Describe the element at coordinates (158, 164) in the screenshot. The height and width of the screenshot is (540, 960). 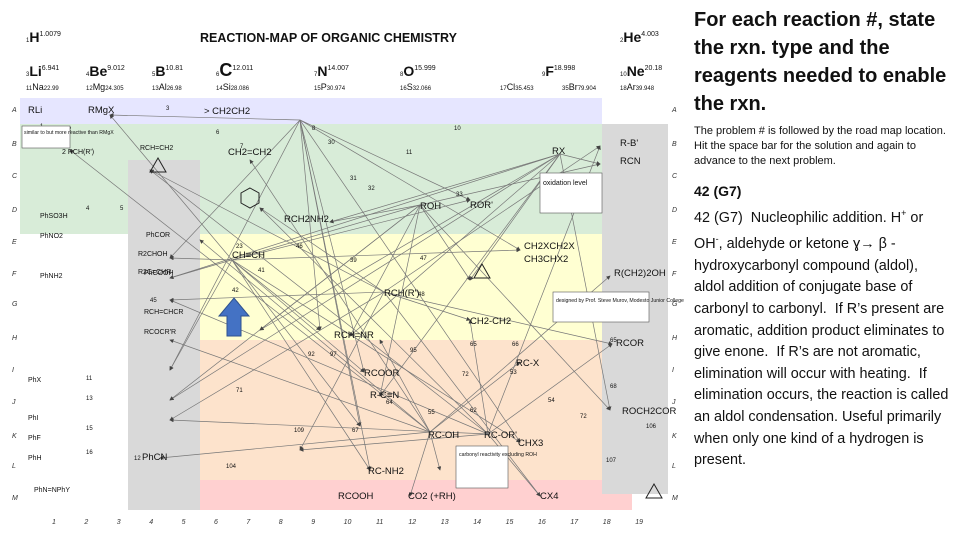
I see `cyclopropane-icon` at that location.